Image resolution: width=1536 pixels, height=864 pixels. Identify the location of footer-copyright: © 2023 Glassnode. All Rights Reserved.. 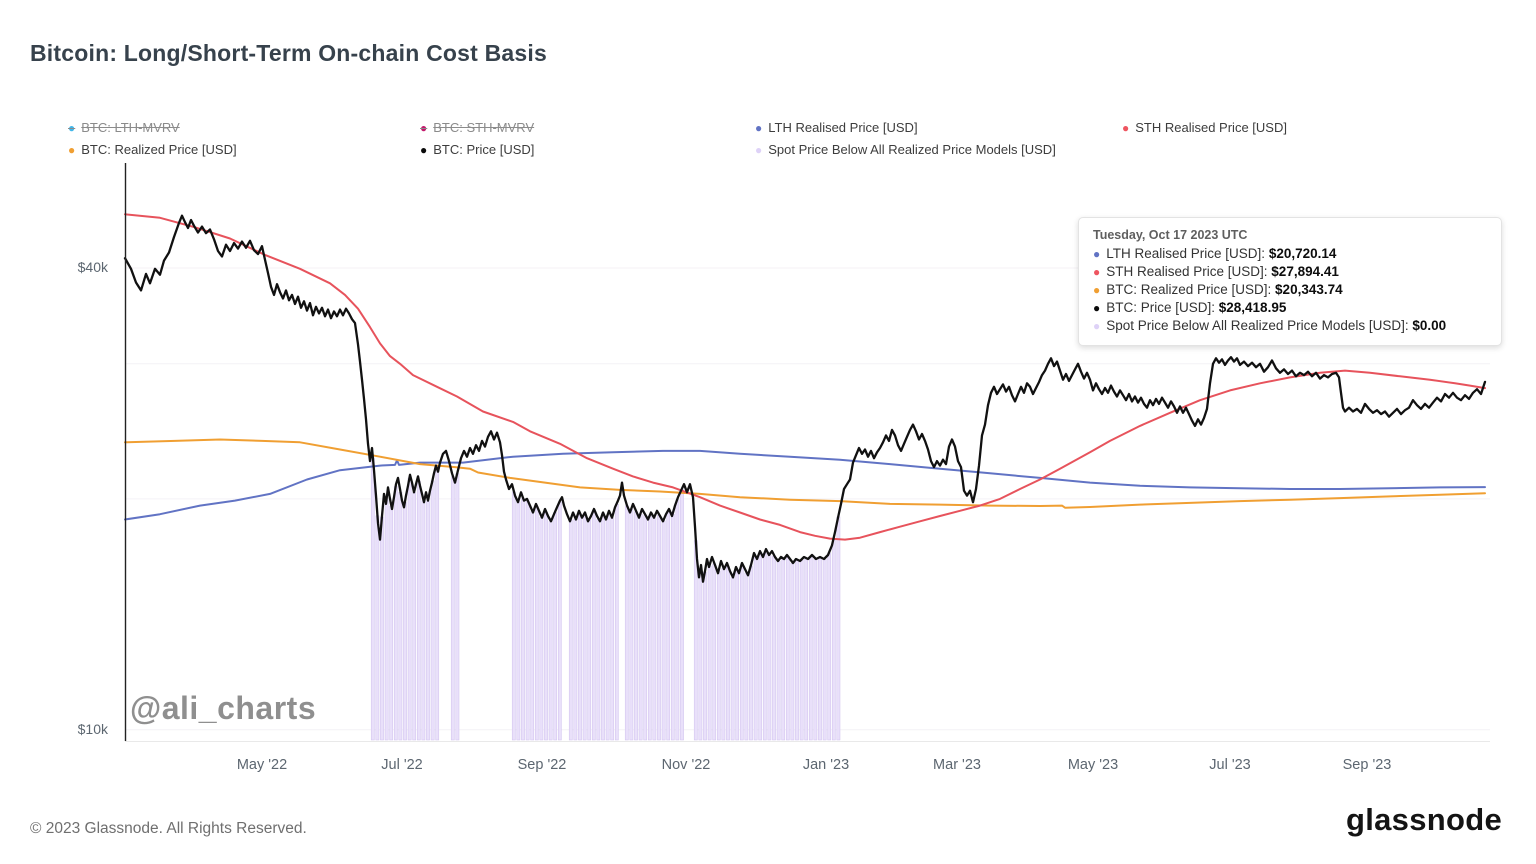
(168, 828).